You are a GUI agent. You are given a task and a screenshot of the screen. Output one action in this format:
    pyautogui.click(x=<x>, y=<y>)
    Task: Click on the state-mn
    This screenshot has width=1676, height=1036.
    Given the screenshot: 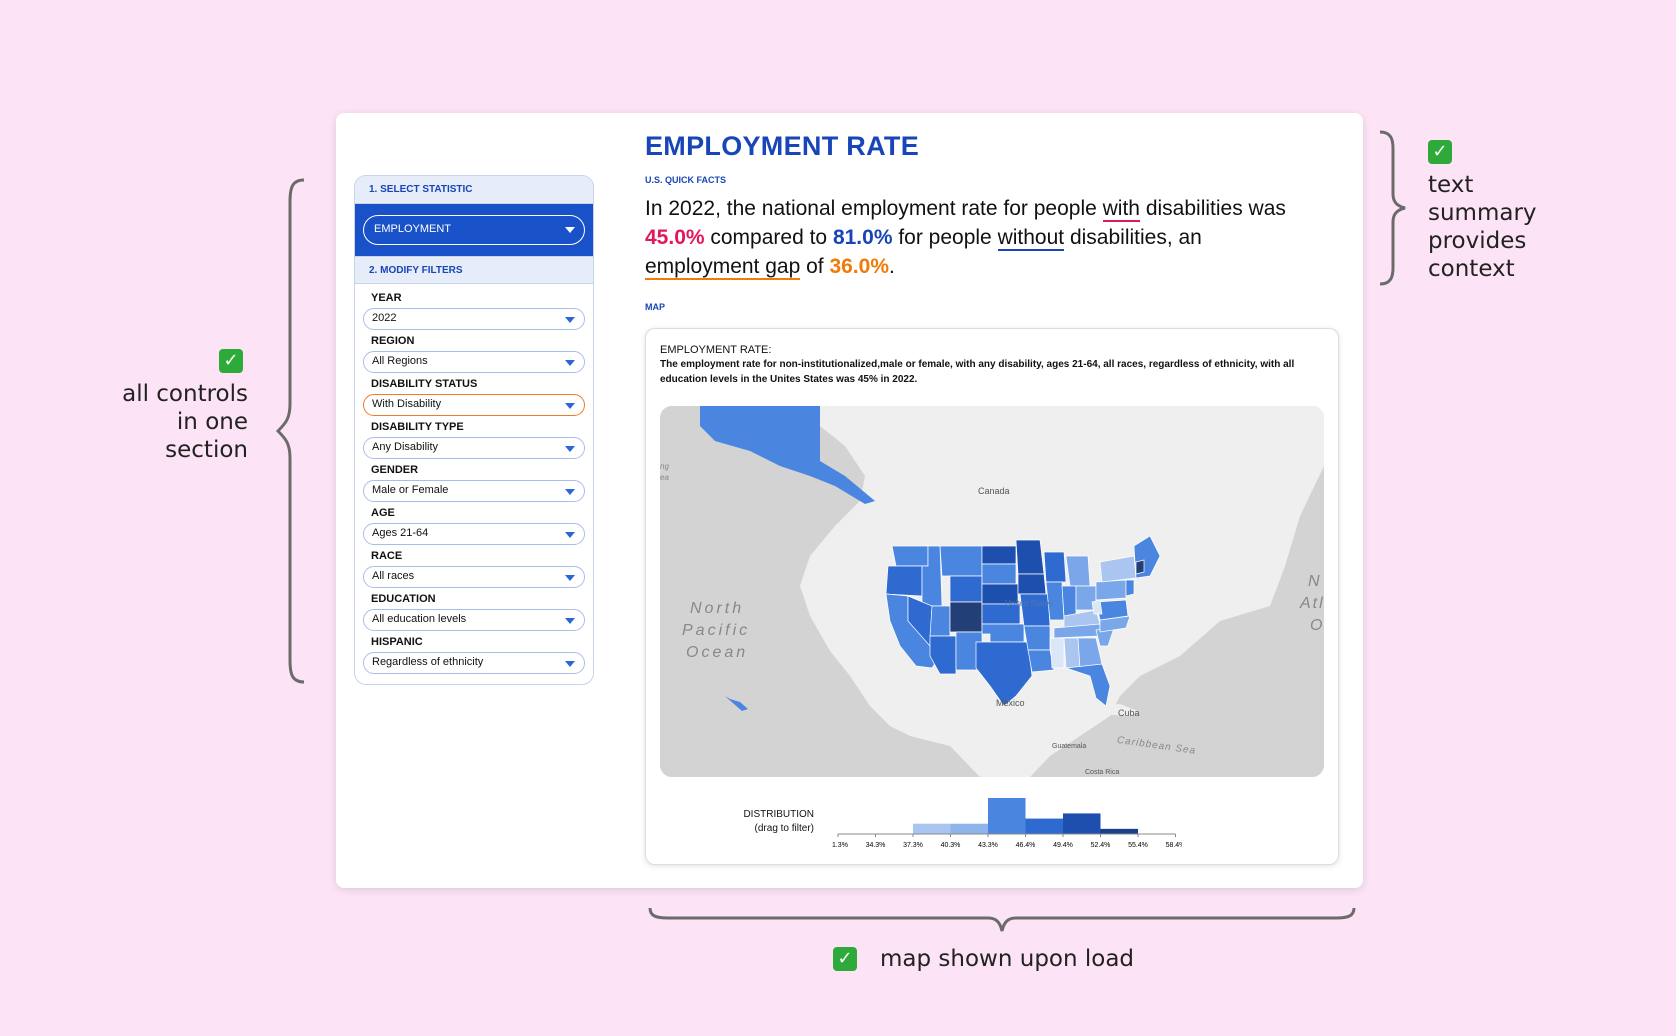 What is the action you would take?
    pyautogui.click(x=1030, y=557)
    